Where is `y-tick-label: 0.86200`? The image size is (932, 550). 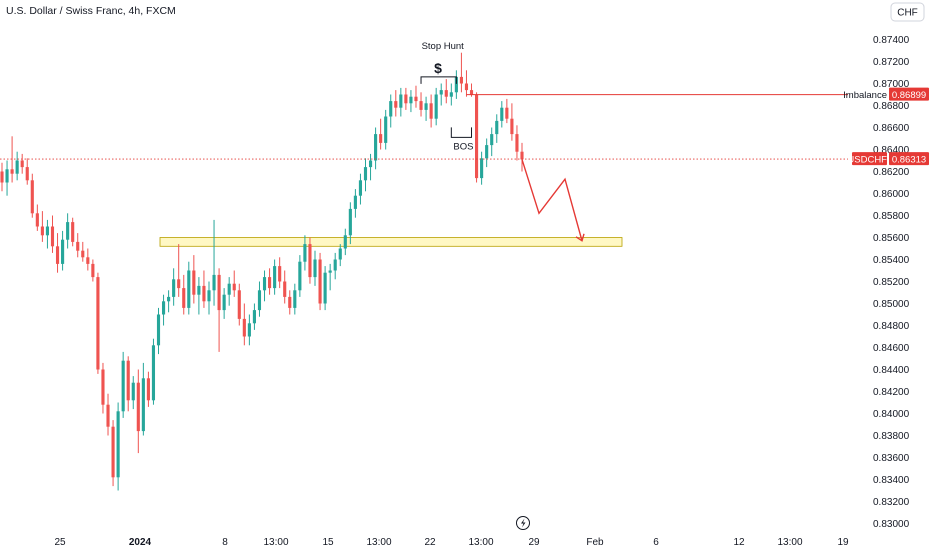 y-tick-label: 0.86200 is located at coordinates (891, 172).